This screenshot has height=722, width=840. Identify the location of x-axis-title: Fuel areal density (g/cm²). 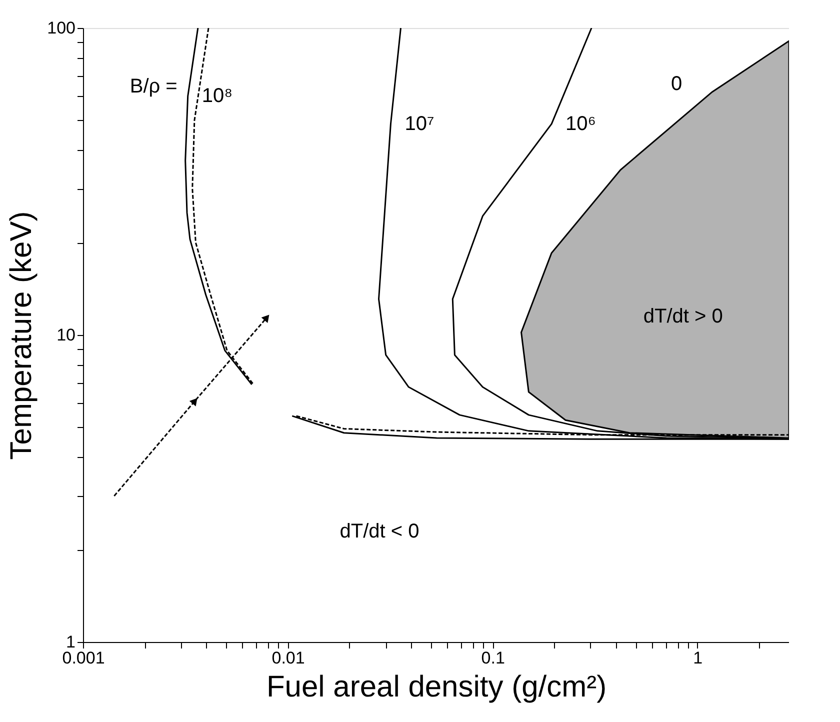
(436, 687).